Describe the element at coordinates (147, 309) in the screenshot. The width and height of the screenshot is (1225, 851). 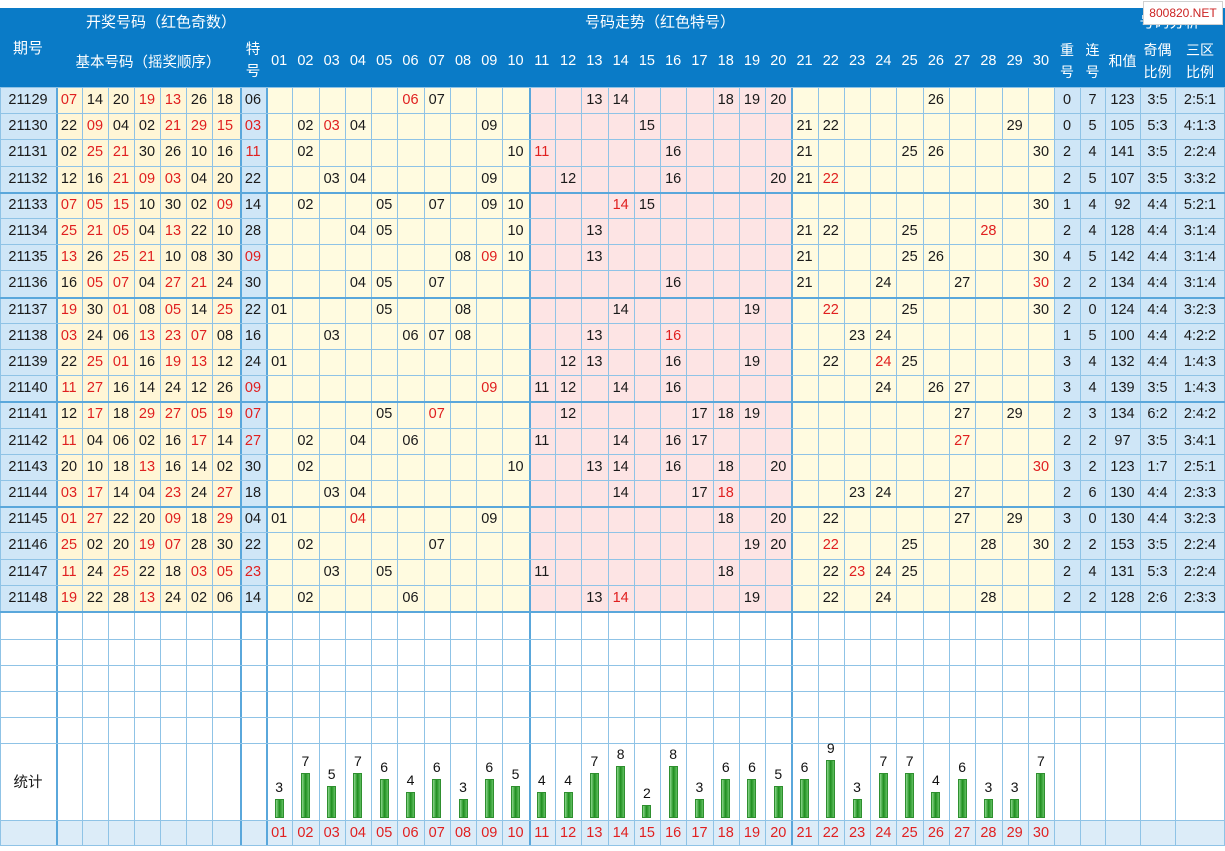
I see `basic-number: 08` at that location.